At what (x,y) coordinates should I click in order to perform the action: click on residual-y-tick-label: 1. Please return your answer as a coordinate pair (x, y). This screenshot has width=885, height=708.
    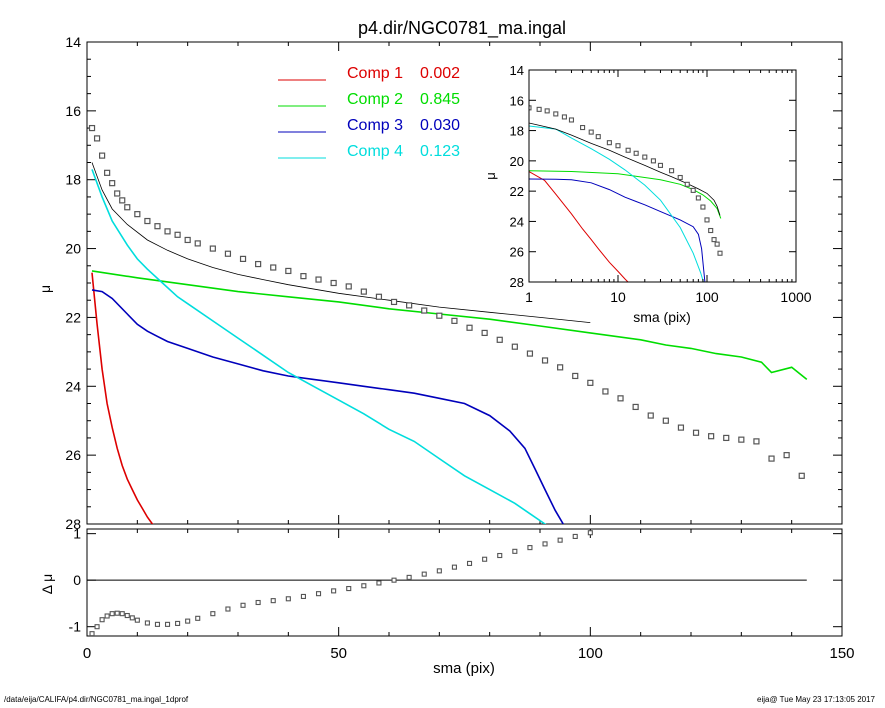
    Looking at the image, I should click on (77, 534).